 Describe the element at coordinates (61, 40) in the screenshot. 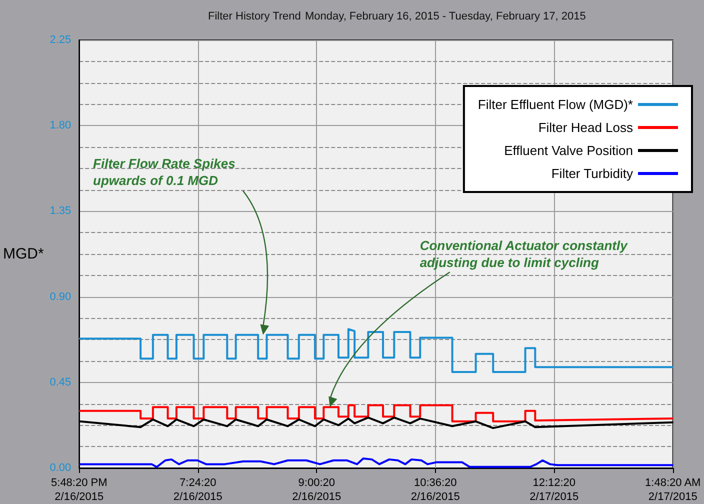

I see `y-tick-label: 2.25` at that location.